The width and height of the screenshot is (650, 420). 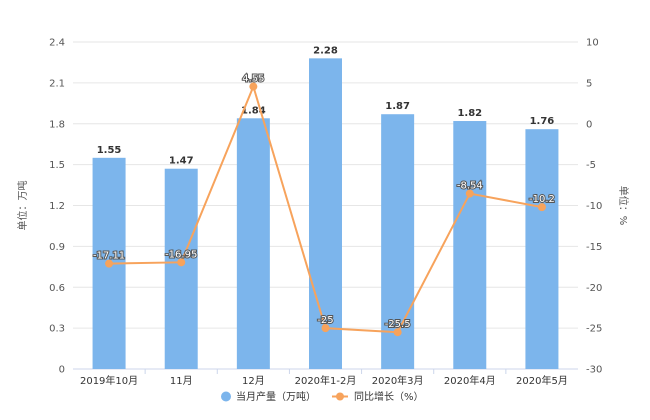 I want to click on right-axis-ticks: -30 -25 -20 -15 -10 -5 0 5 10, so click(x=594, y=207).